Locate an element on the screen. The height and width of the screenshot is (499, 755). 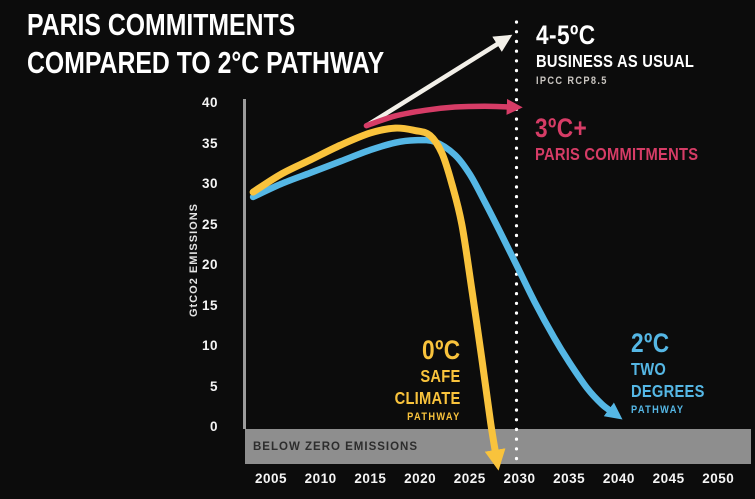
label-safe-climate-pathway: 0ºC SAFE CLIMATE PATHWAY is located at coordinates (428, 380).